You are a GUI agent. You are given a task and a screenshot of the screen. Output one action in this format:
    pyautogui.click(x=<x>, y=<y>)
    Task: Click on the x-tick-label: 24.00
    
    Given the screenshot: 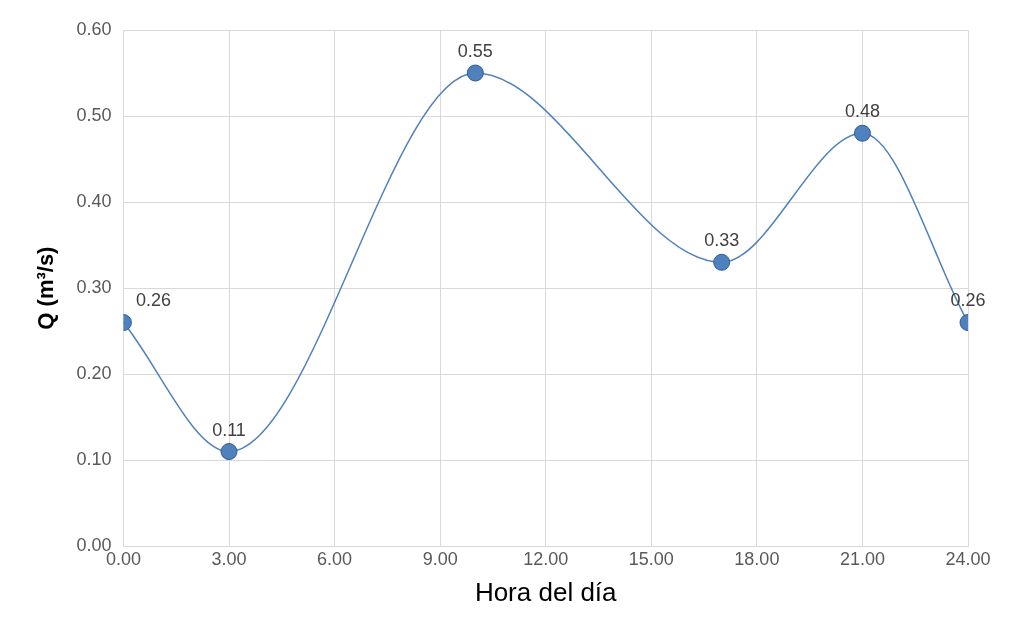 What is the action you would take?
    pyautogui.click(x=968, y=558)
    